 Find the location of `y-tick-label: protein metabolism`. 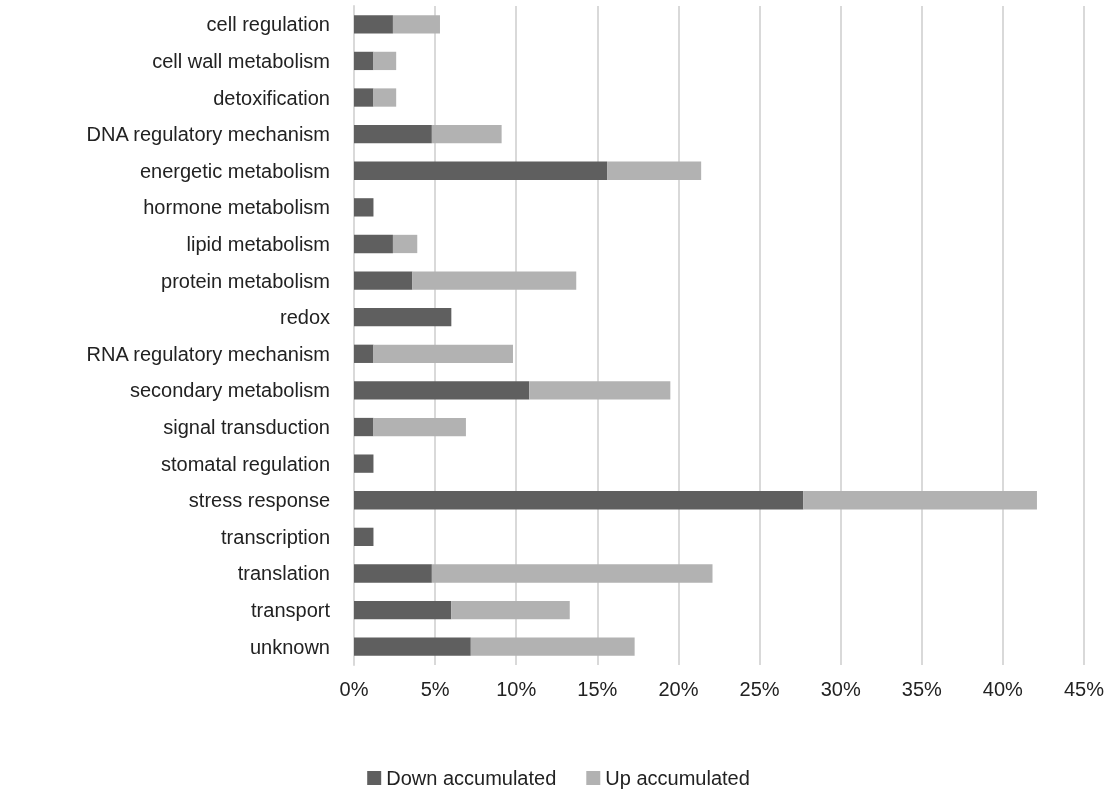

y-tick-label: protein metabolism is located at coordinates (245, 280).